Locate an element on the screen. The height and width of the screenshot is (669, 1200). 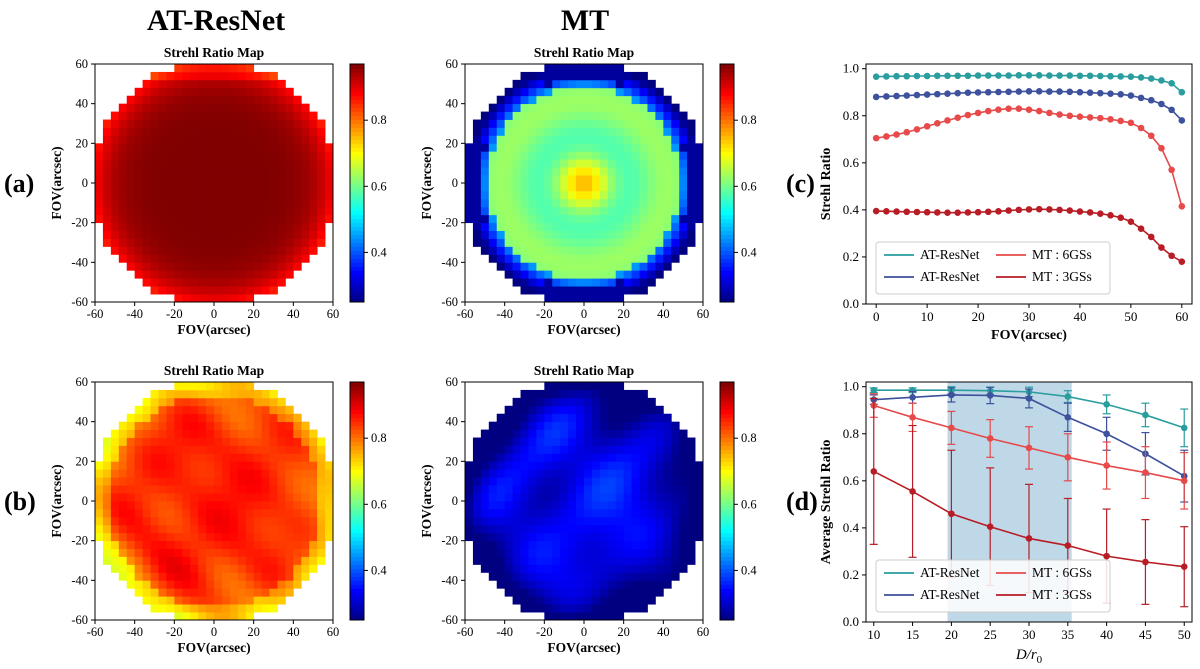
map-y-tick-label: 60 is located at coordinates (82, 382).